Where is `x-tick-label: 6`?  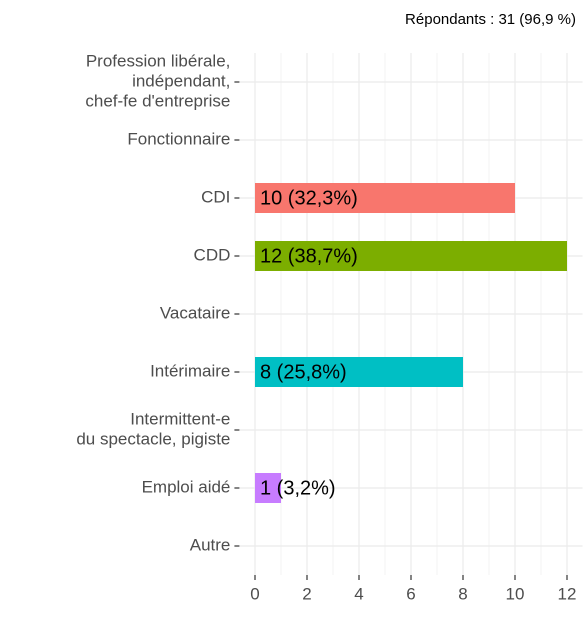 x-tick-label: 6 is located at coordinates (410, 593).